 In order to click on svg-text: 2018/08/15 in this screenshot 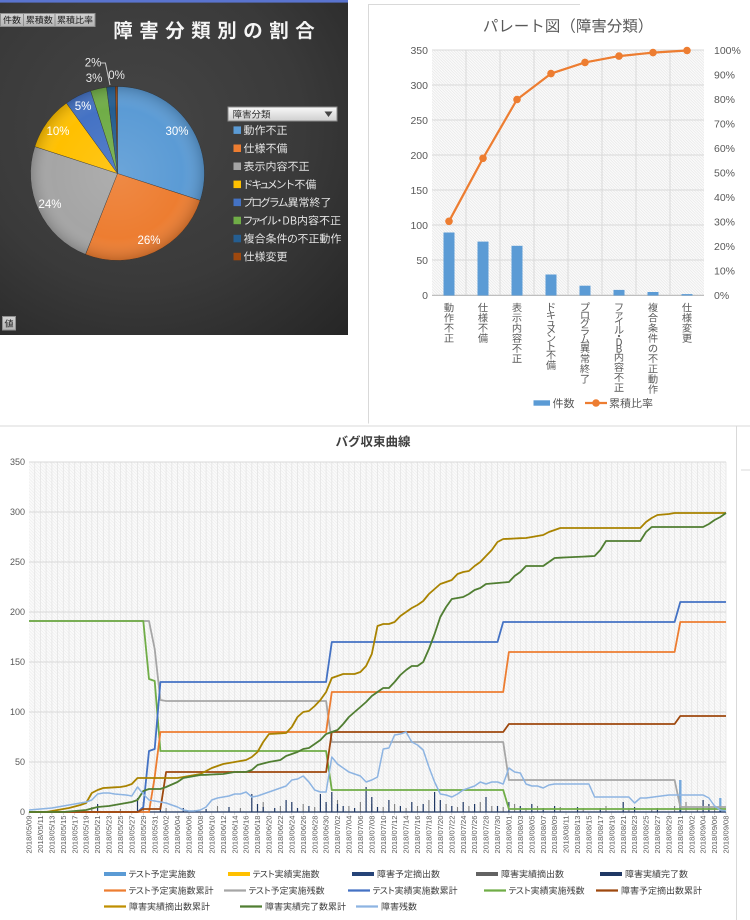, I will do `click(589, 835)`.